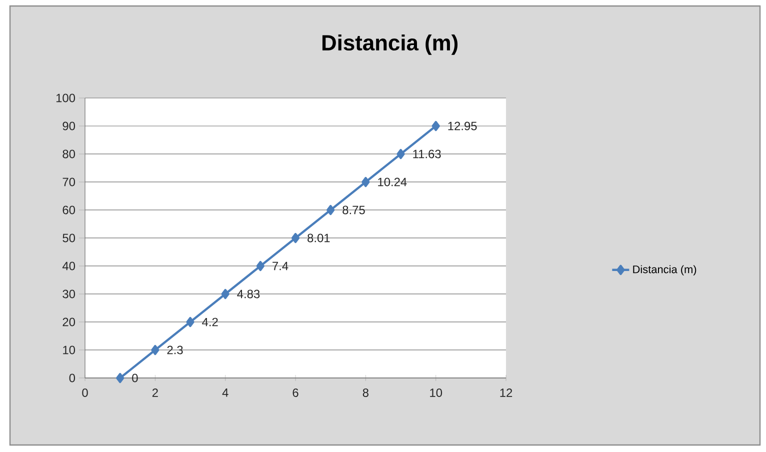 Image resolution: width=766 pixels, height=452 pixels. Describe the element at coordinates (506, 392) in the screenshot. I see `x-tick-label: 12` at that location.